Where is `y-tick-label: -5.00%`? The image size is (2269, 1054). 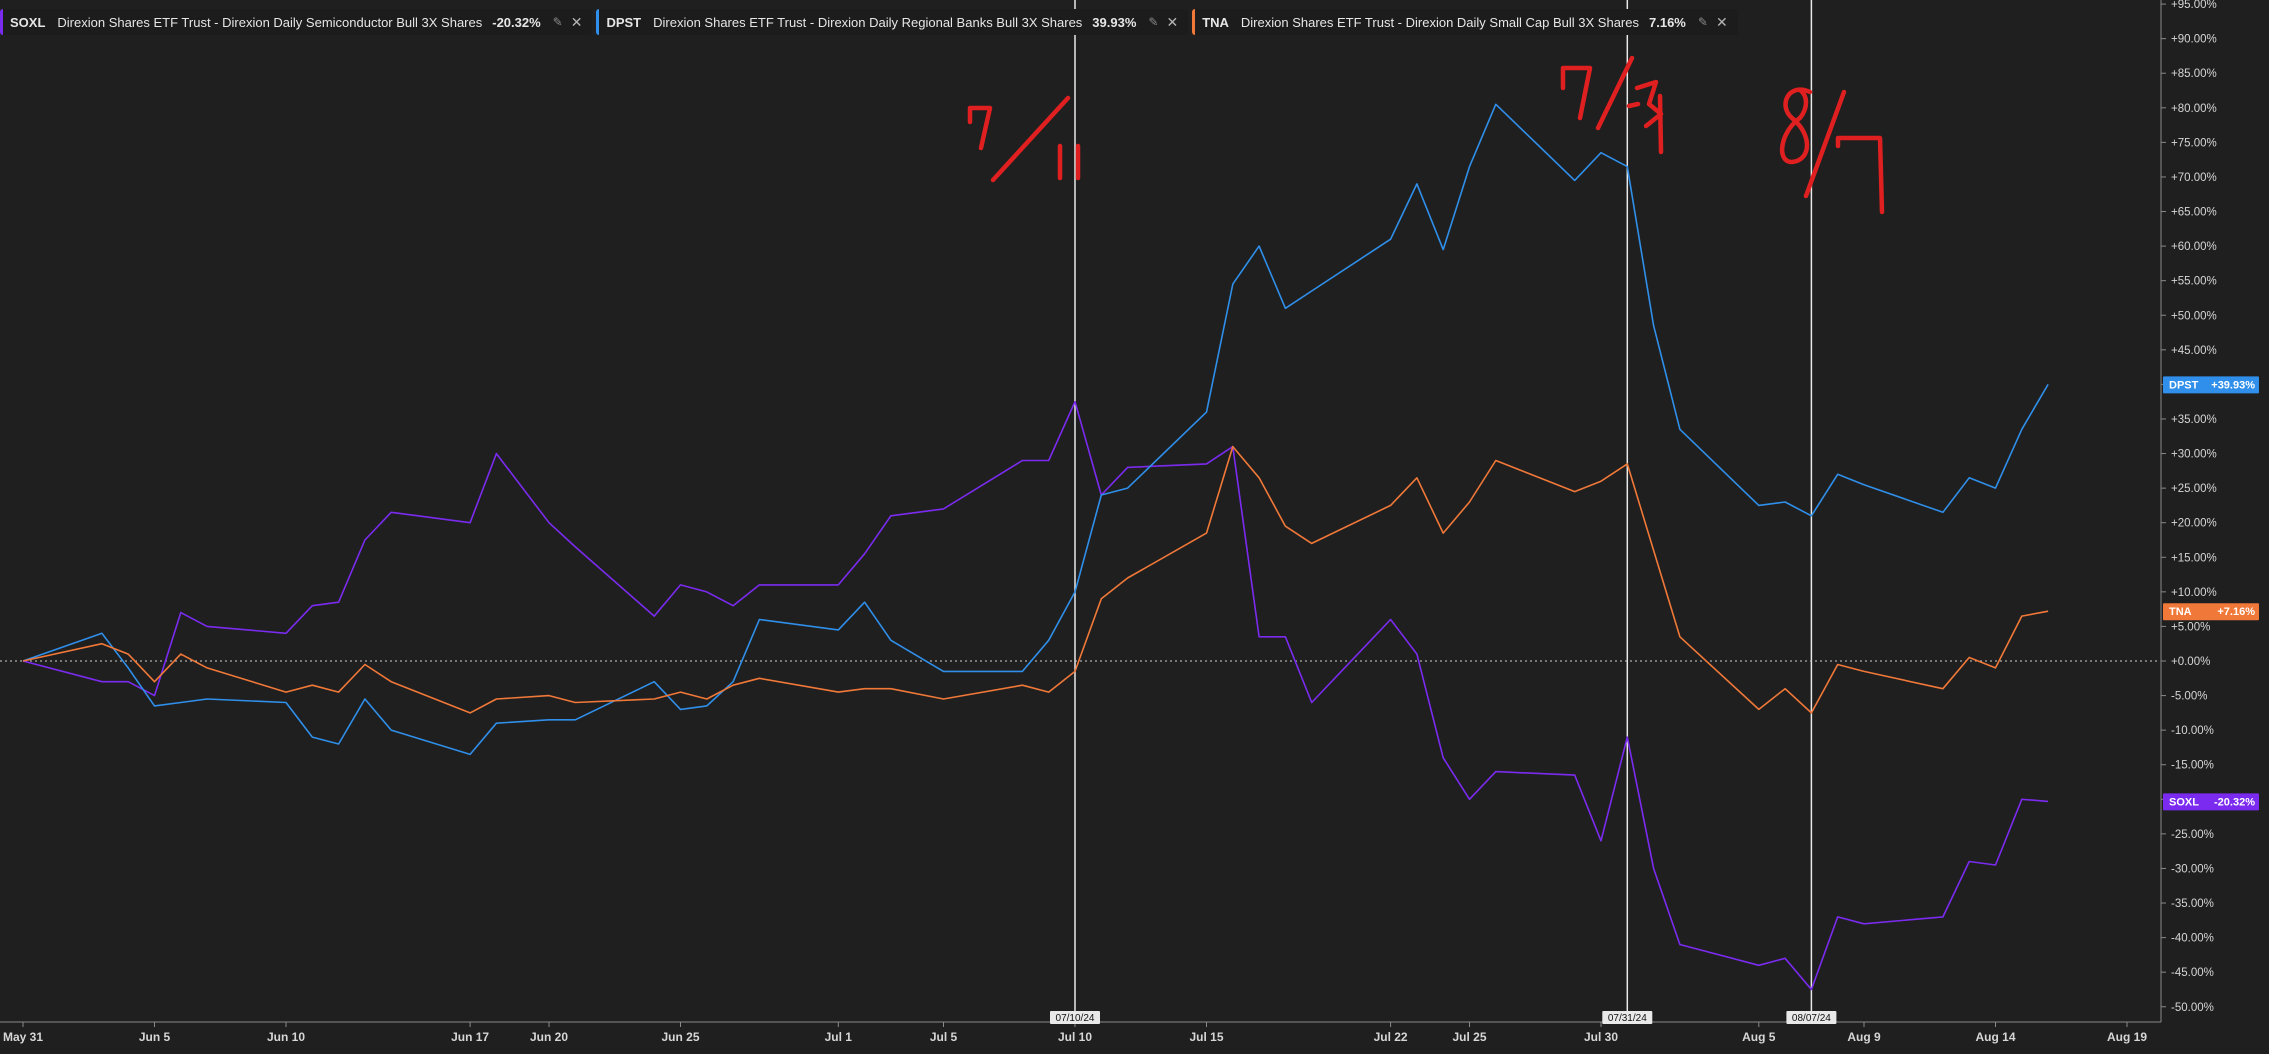
y-tick-label: -5.00% is located at coordinates (2189, 697).